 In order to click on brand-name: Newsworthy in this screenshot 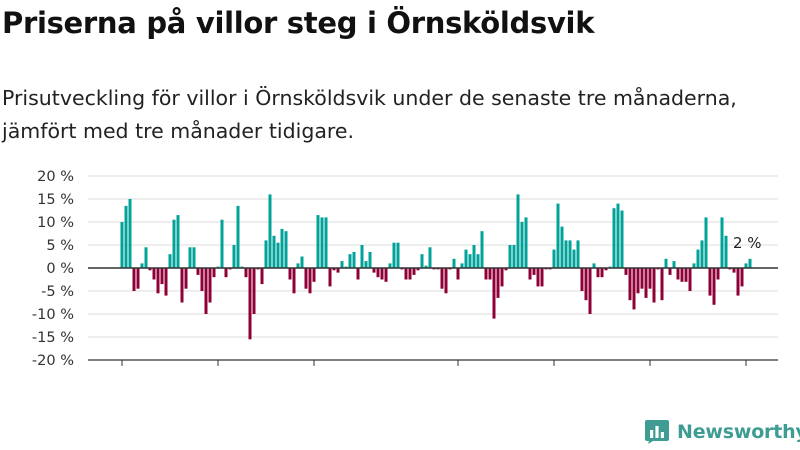, I will do `click(738, 432)`.